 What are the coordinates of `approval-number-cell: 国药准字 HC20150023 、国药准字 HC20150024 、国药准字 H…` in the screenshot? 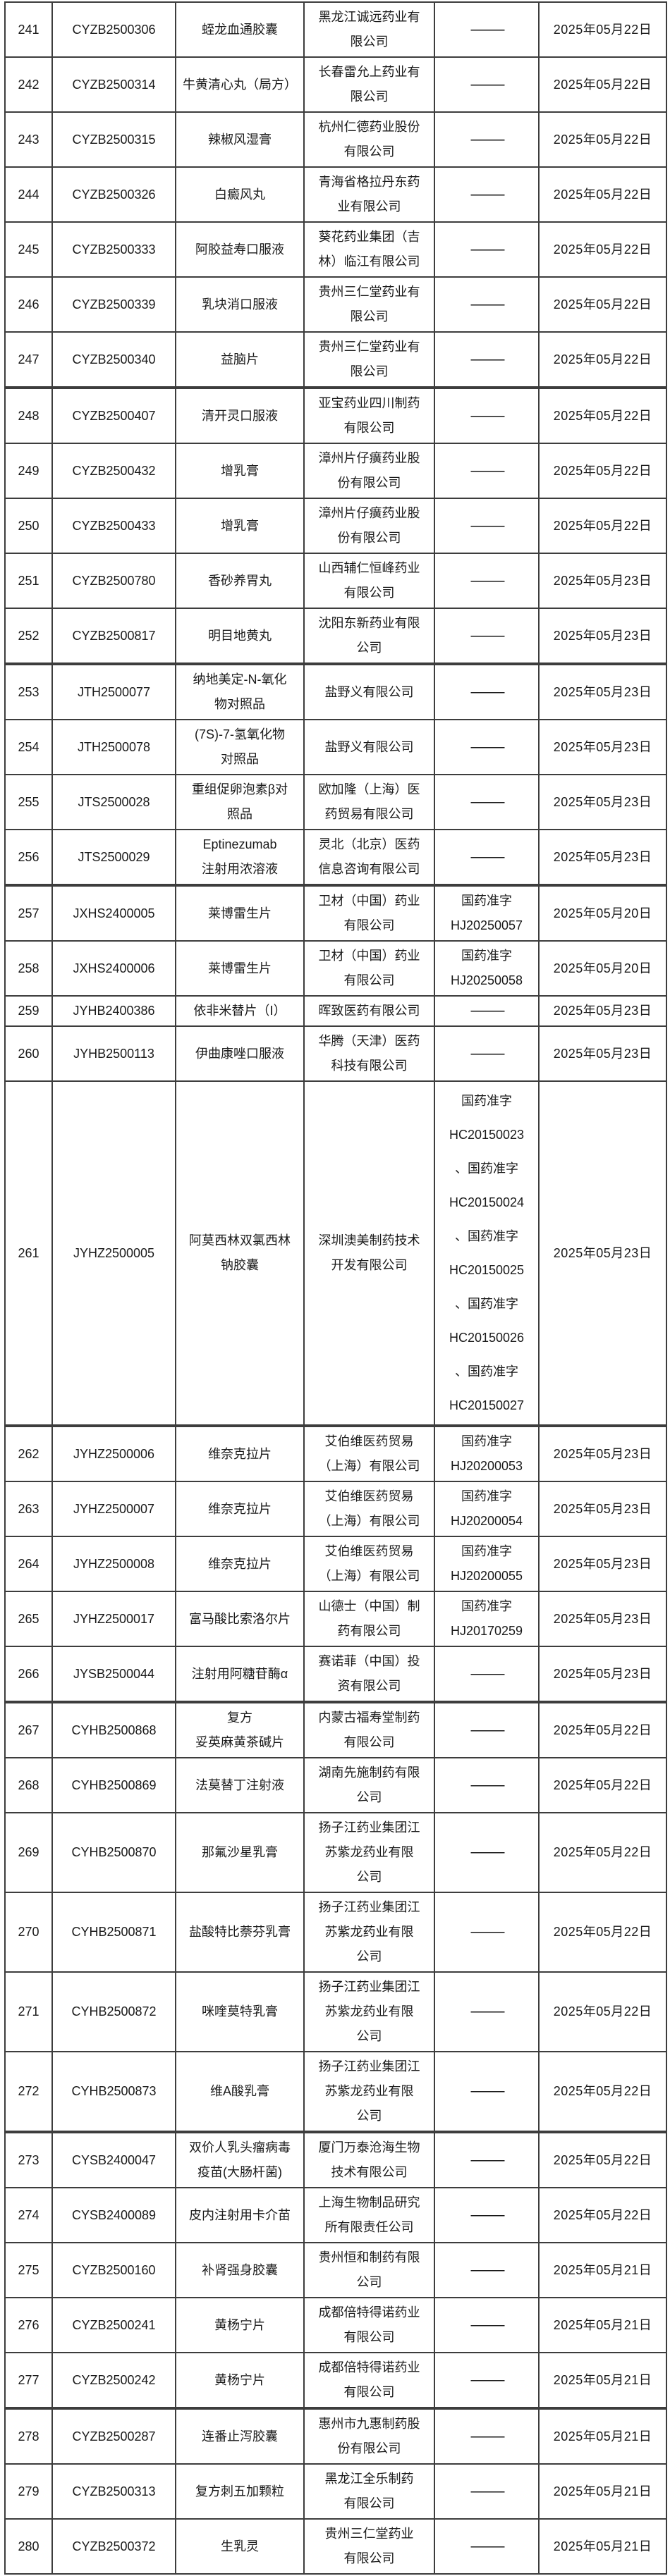 It's located at (487, 1253).